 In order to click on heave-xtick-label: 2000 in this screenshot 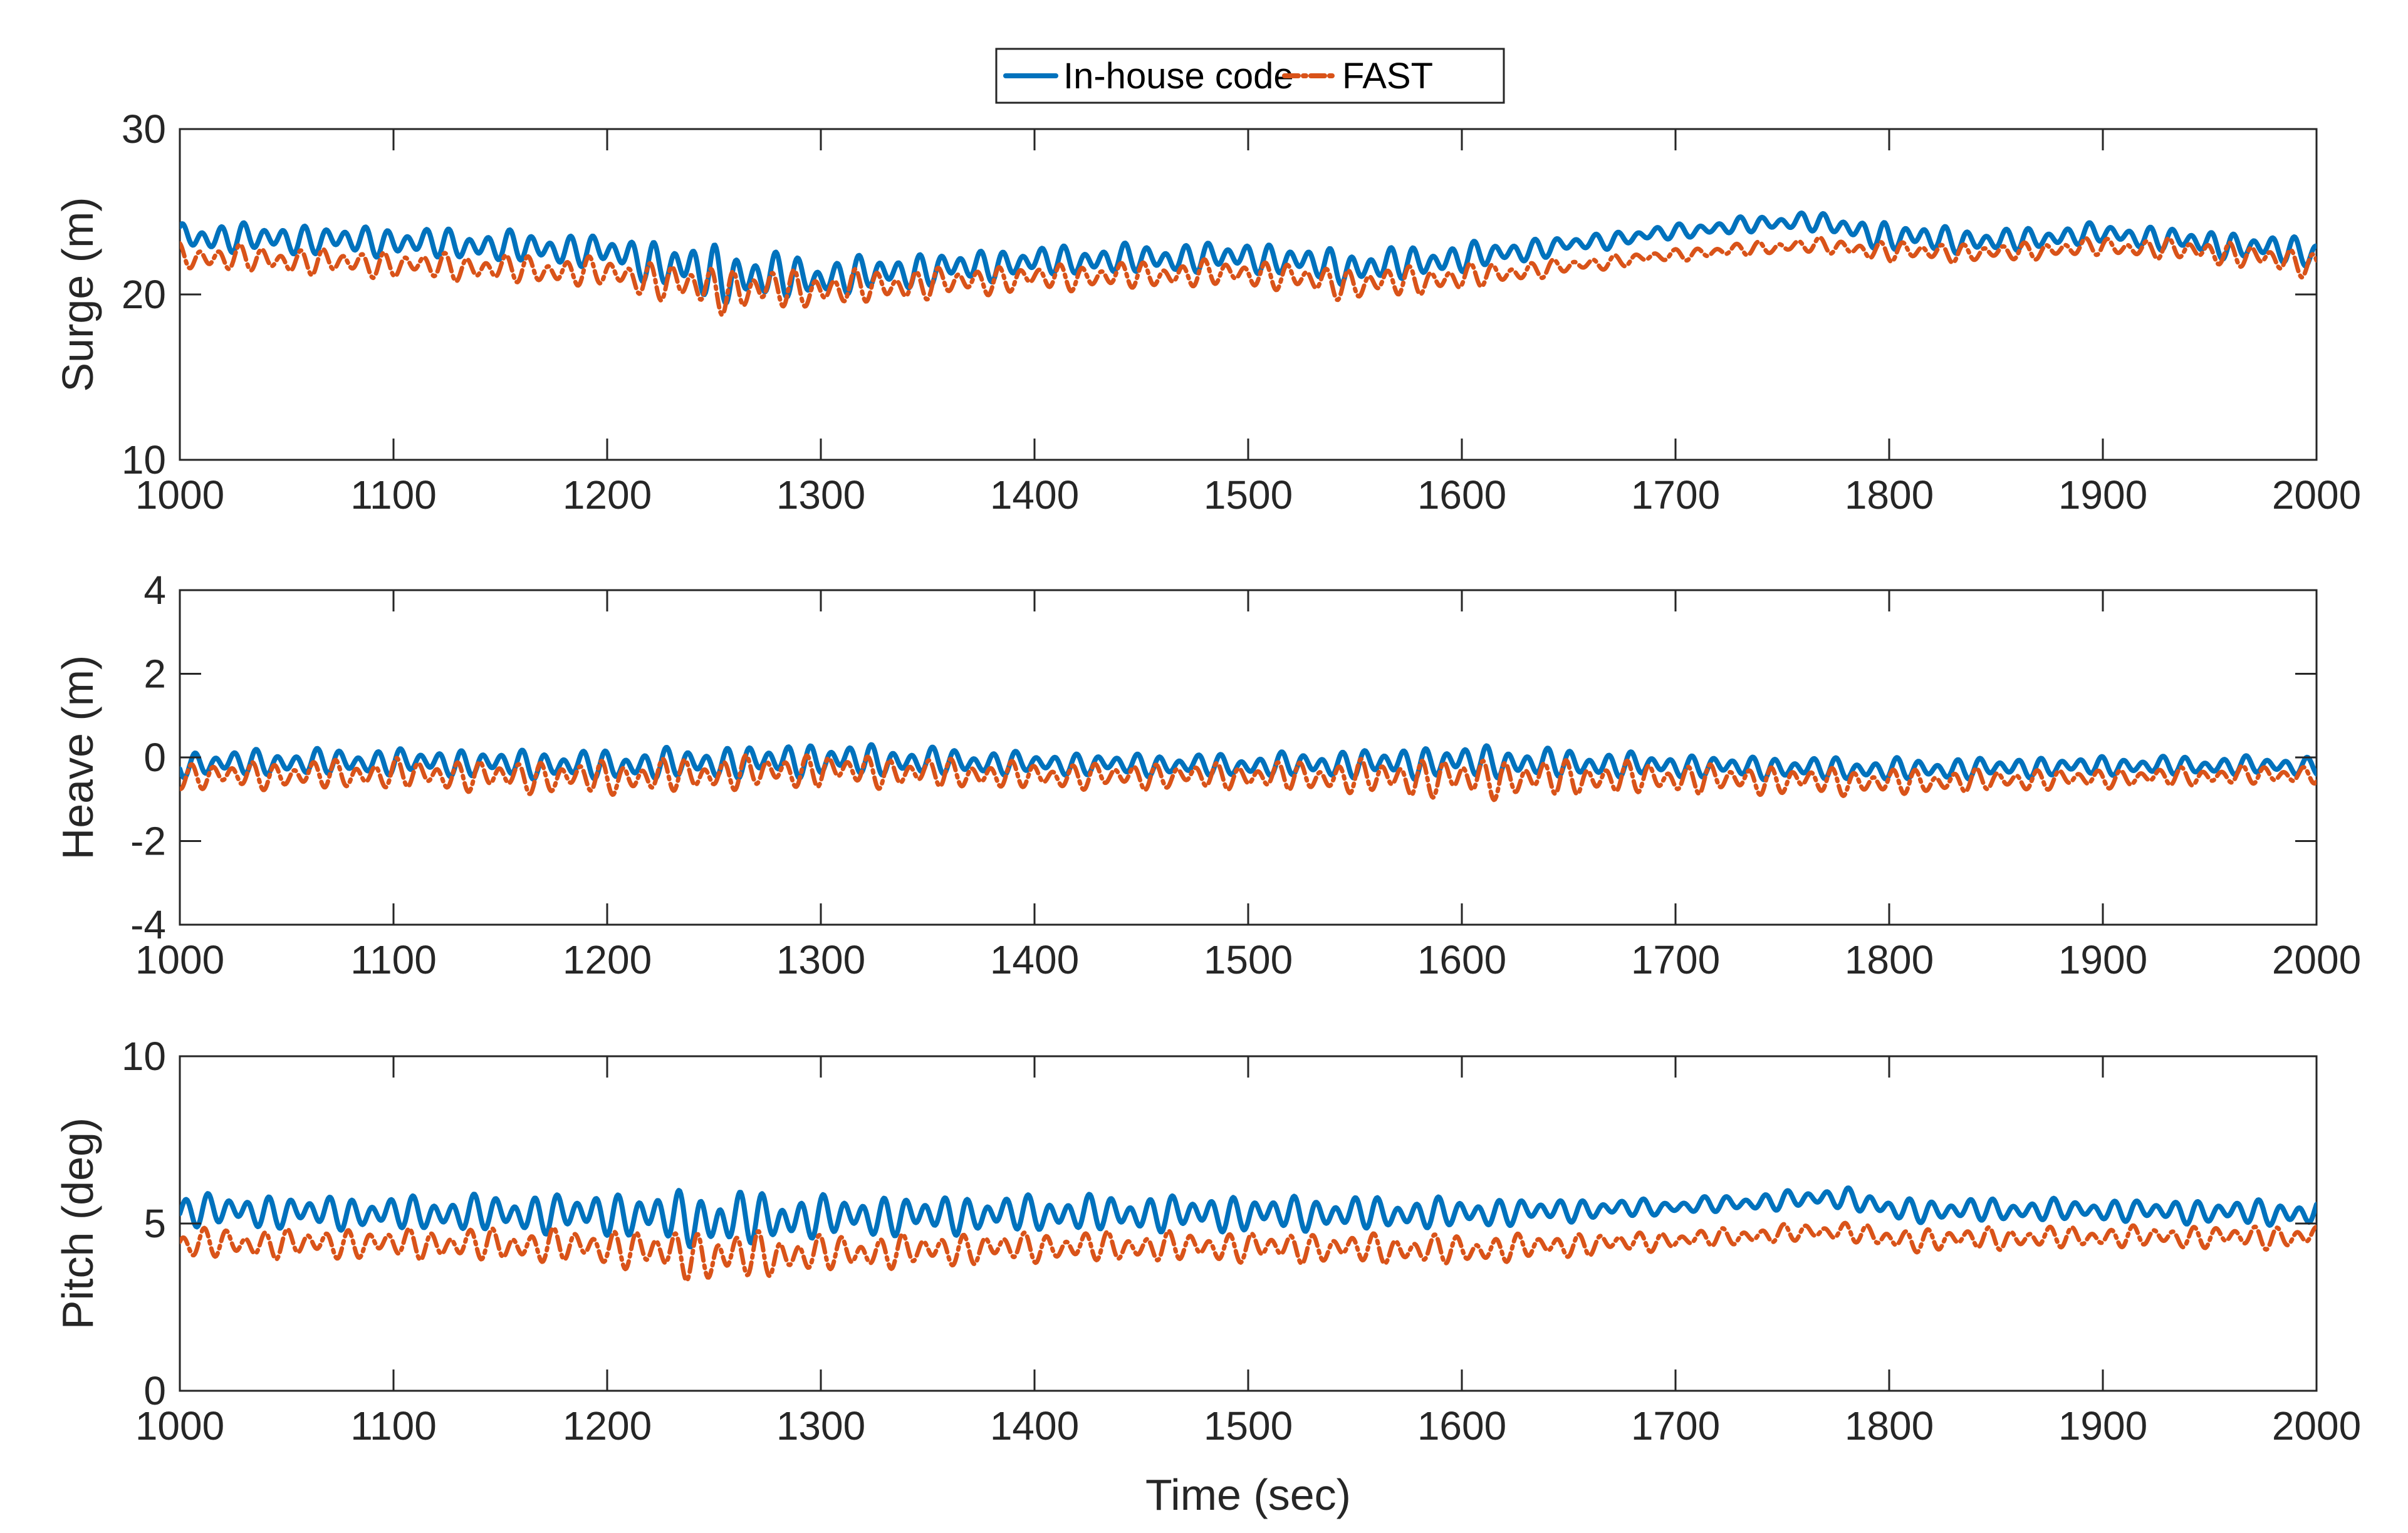, I will do `click(2316, 960)`.